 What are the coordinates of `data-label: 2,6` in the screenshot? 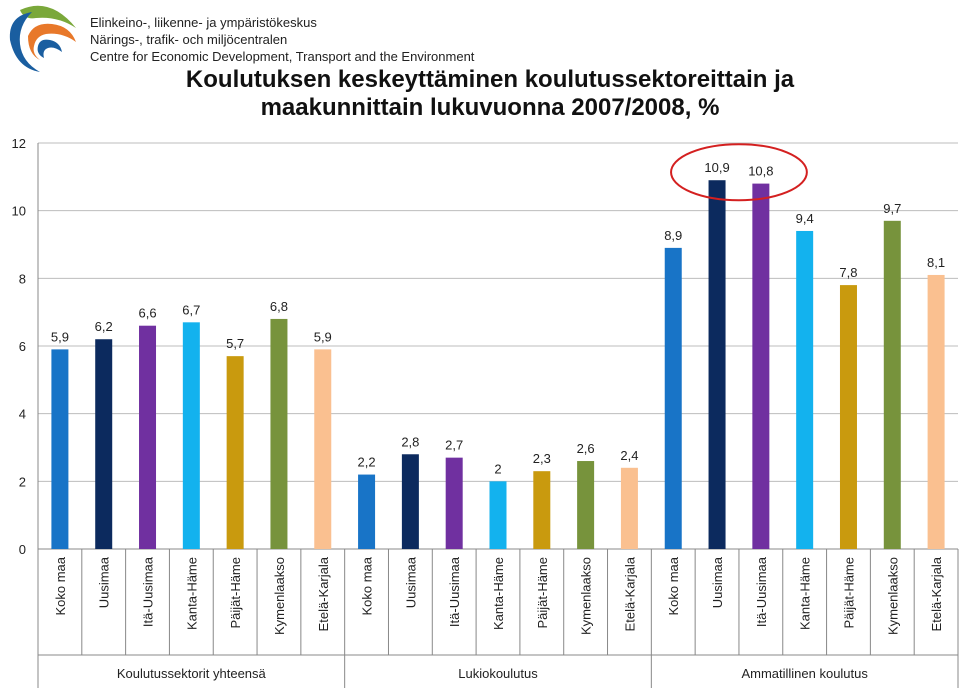 It's located at (586, 448).